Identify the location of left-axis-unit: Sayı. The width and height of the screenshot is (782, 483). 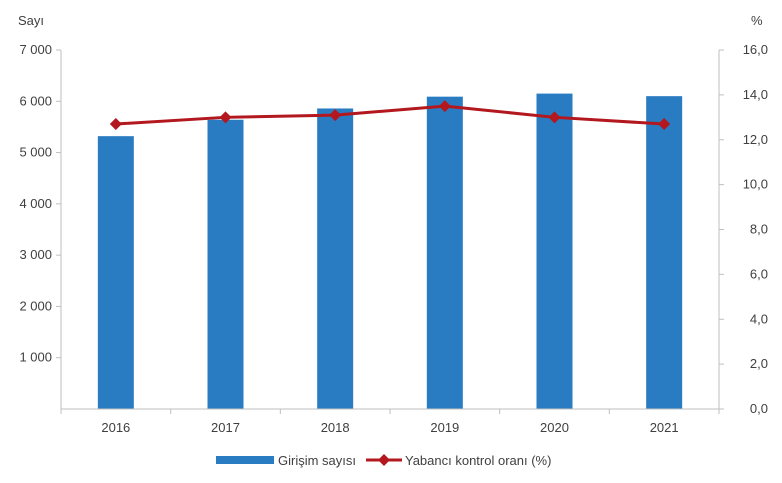
(31, 20).